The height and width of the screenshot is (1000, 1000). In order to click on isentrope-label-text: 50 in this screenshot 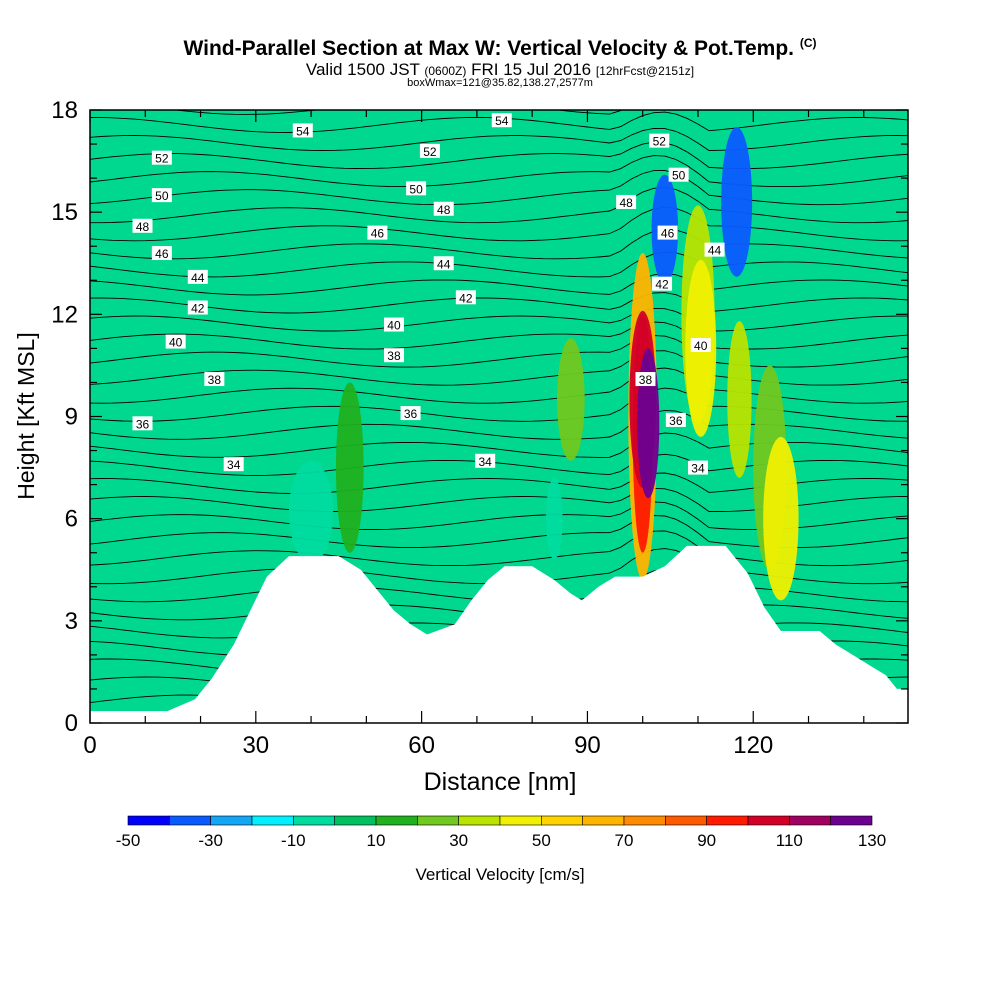, I will do `click(416, 189)`.